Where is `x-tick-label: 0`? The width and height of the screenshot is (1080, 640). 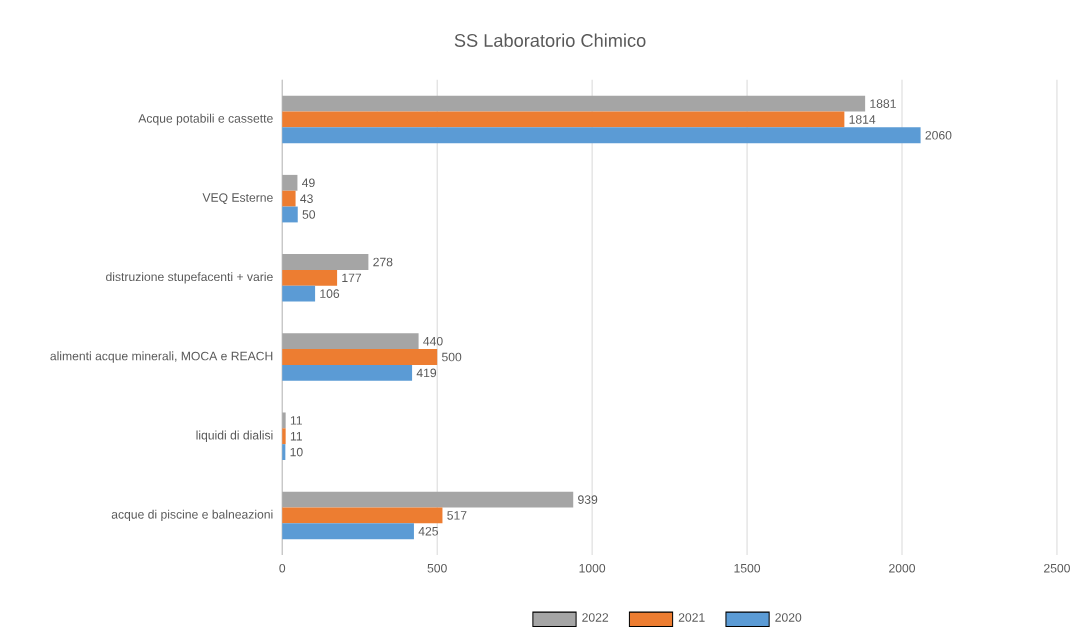
x-tick-label: 0 is located at coordinates (282, 568).